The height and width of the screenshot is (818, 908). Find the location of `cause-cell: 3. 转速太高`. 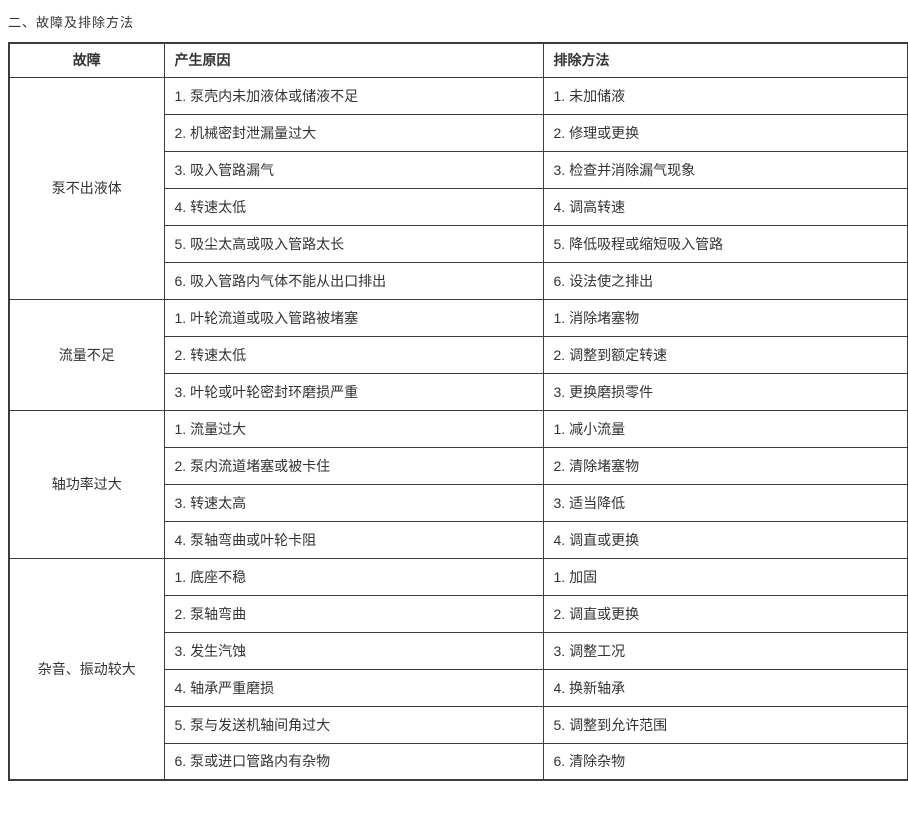

cause-cell: 3. 转速太高 is located at coordinates (353, 502).